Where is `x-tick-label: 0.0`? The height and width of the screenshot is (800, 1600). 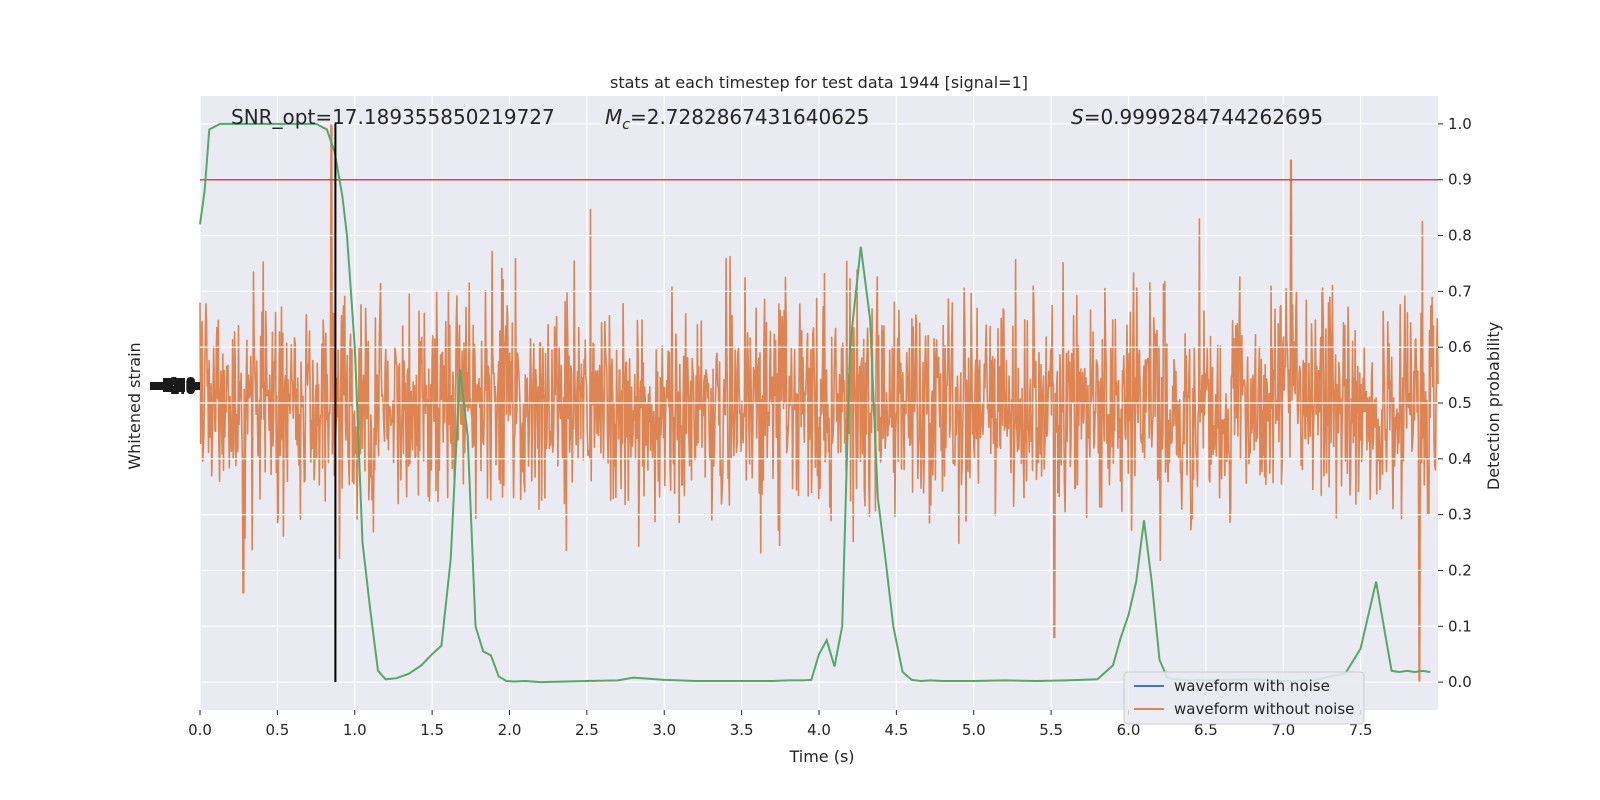 x-tick-label: 0.0 is located at coordinates (200, 730).